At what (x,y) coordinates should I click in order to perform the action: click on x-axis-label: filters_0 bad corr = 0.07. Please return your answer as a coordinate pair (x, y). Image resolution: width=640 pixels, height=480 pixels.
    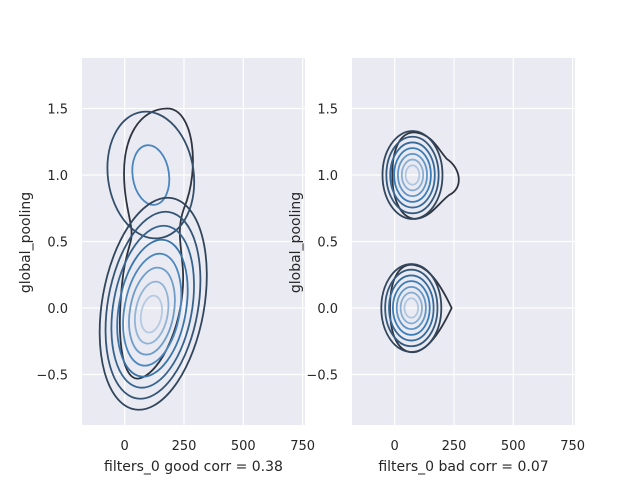
    Looking at the image, I should click on (463, 467).